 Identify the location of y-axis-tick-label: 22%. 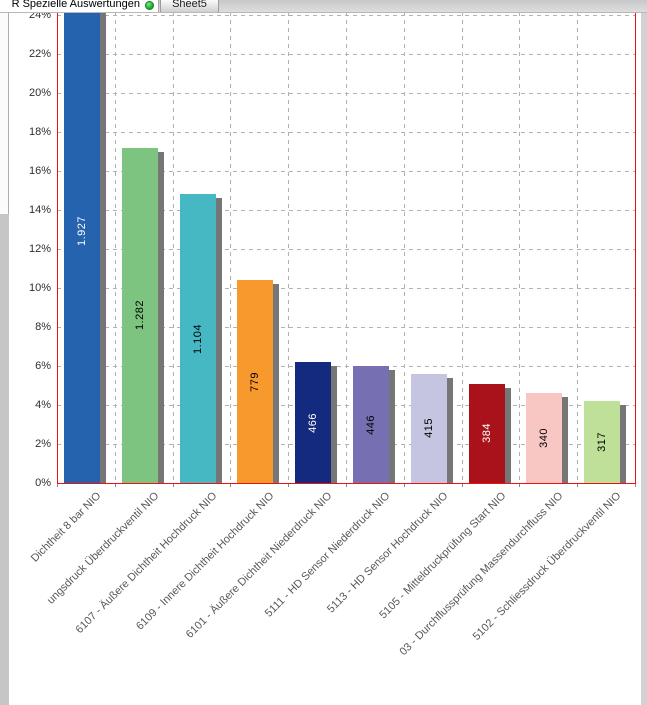
(39, 54).